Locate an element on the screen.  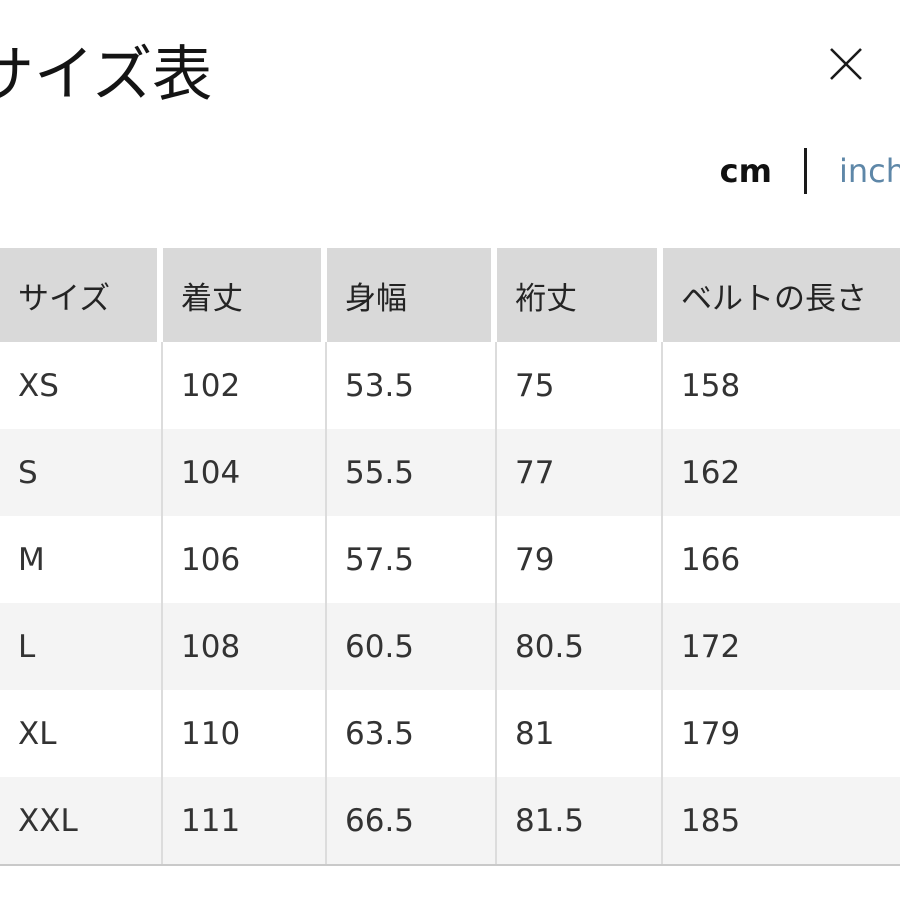
cell-value: 172 is located at coordinates (711, 646).